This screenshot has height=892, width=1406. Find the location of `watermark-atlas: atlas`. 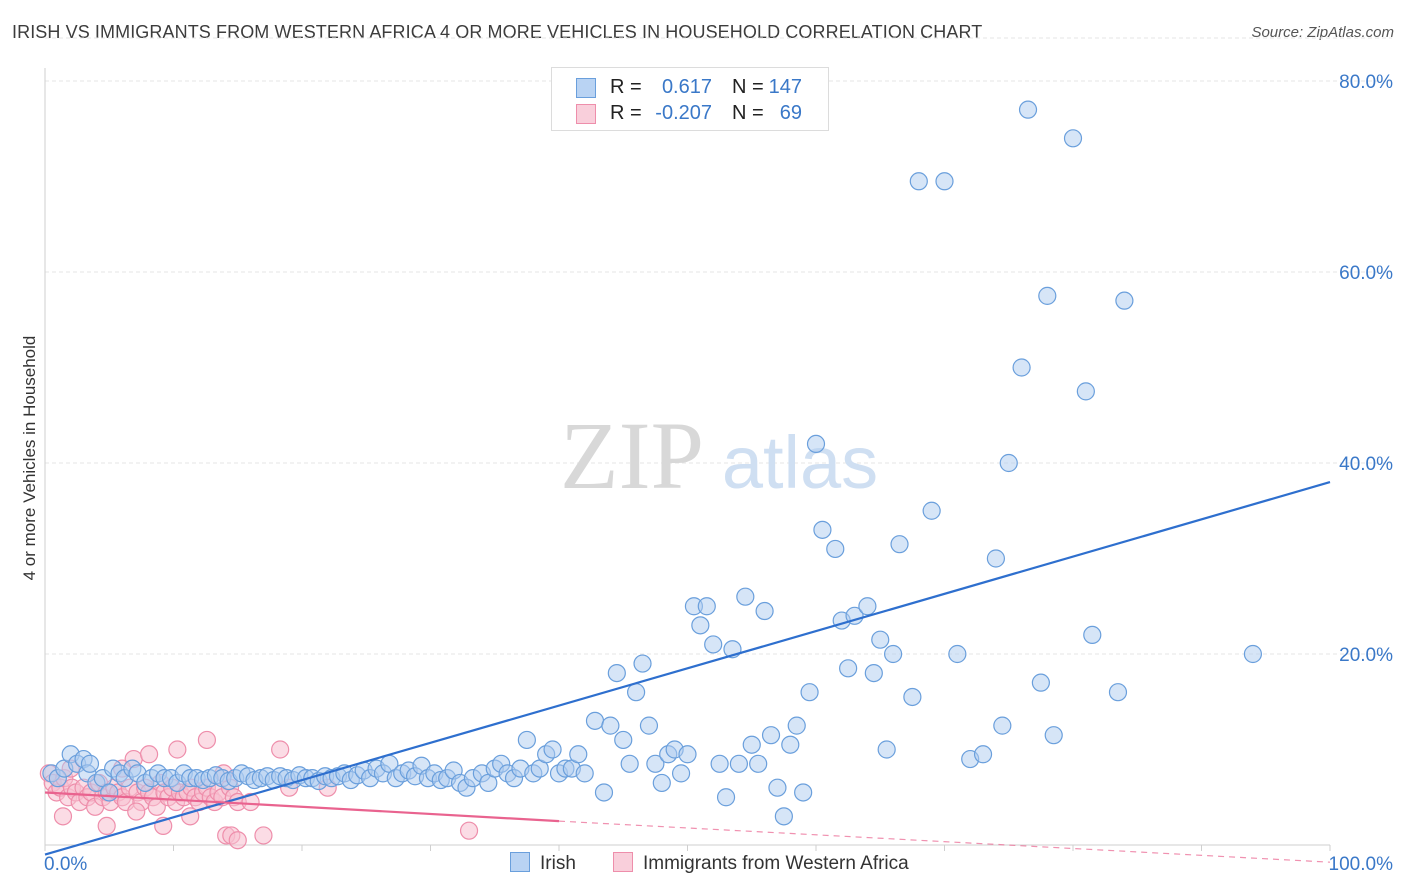

watermark-atlas: atlas is located at coordinates (800, 462).